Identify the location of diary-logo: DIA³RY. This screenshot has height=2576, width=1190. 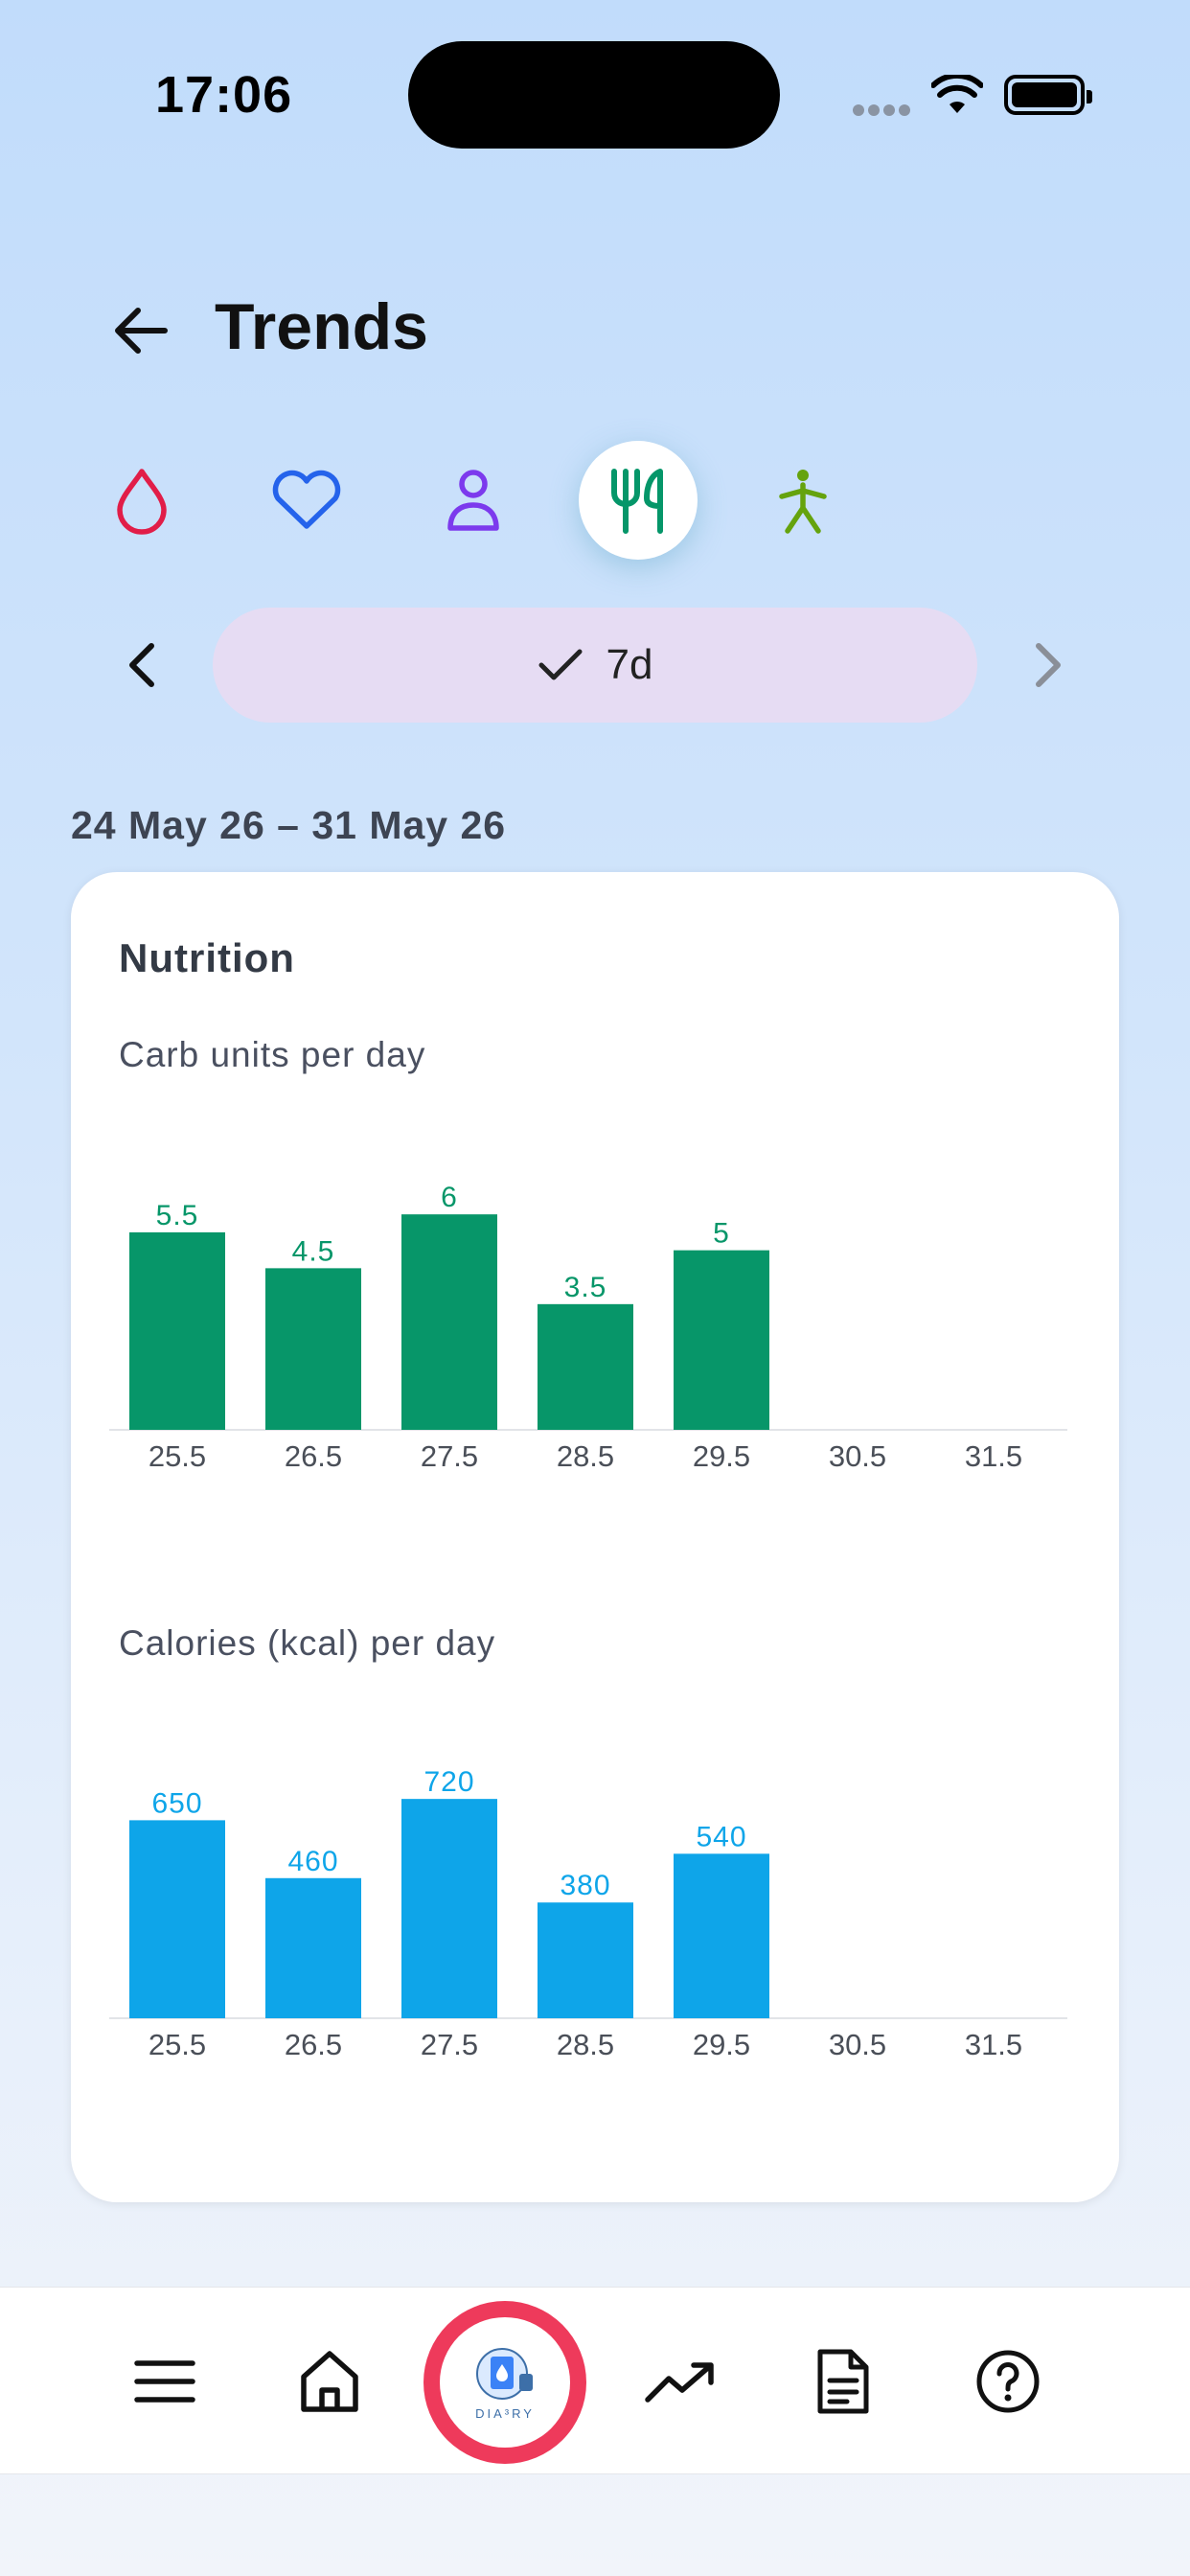
(505, 2382).